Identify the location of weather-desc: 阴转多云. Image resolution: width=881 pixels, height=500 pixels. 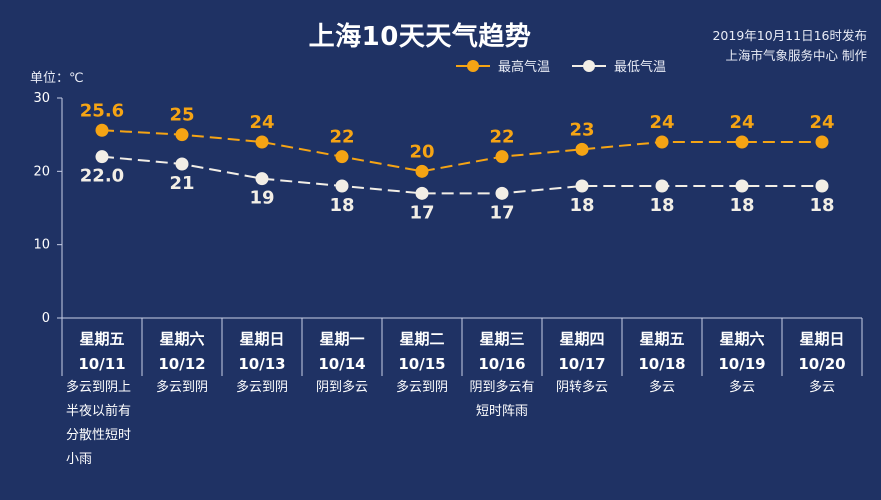
(582, 388).